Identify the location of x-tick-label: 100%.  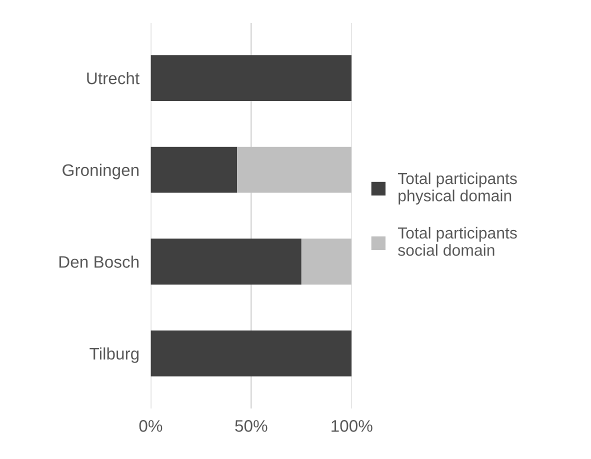
(352, 426).